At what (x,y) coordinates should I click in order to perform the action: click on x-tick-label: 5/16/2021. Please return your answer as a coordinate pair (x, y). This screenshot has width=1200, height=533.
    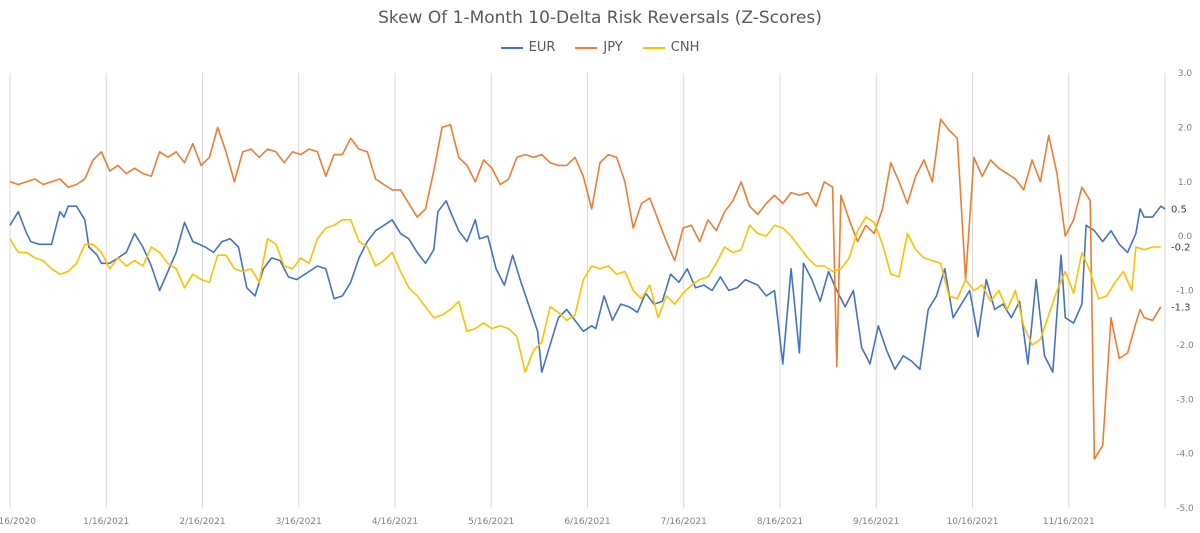
    Looking at the image, I should click on (491, 522).